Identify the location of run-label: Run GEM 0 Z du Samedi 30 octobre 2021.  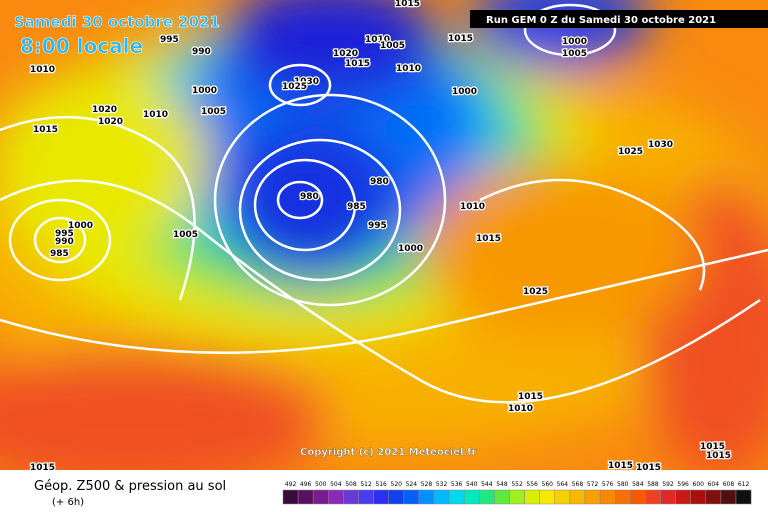
(601, 20).